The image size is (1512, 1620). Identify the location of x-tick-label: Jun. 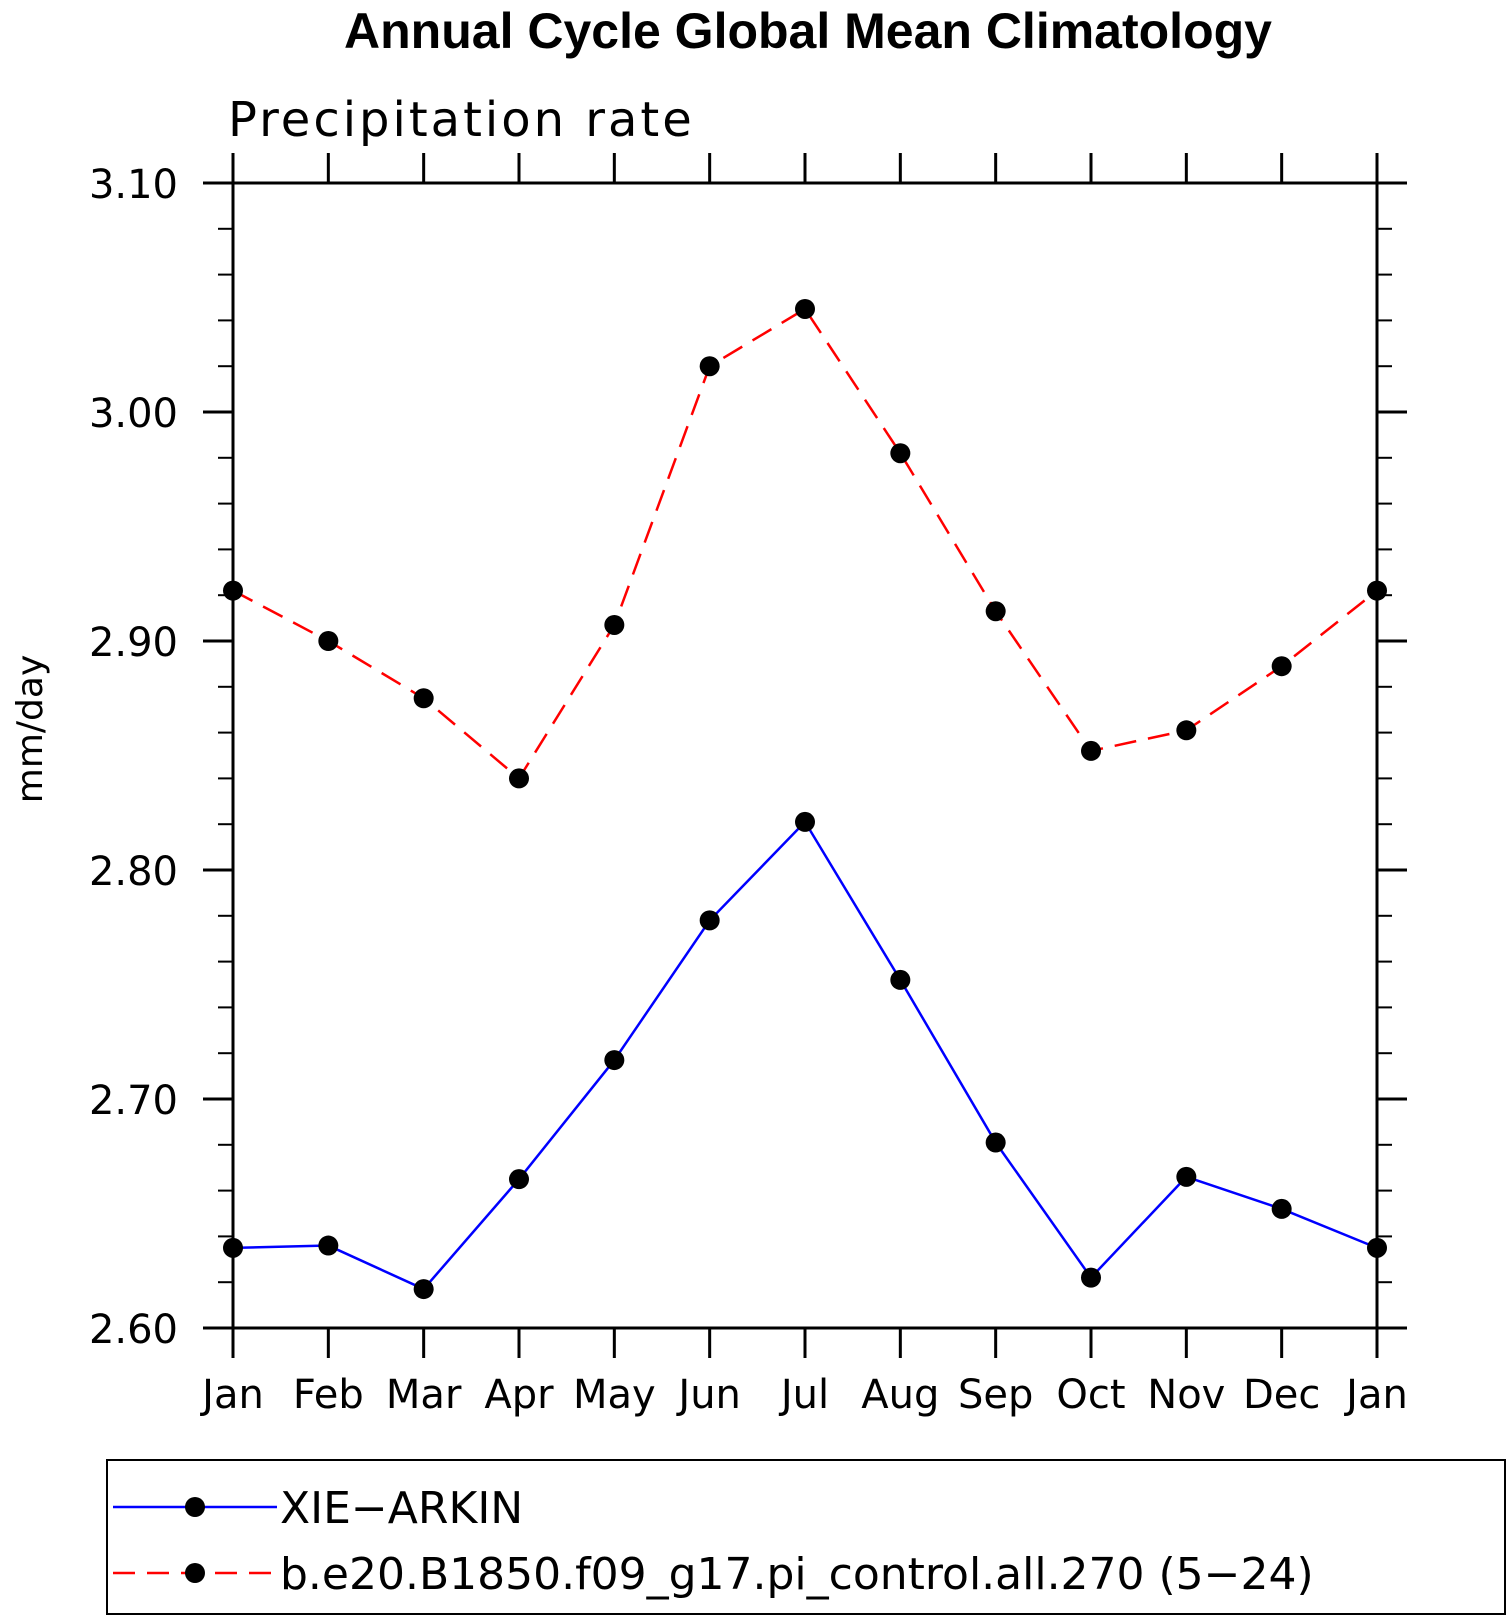
(708, 1395).